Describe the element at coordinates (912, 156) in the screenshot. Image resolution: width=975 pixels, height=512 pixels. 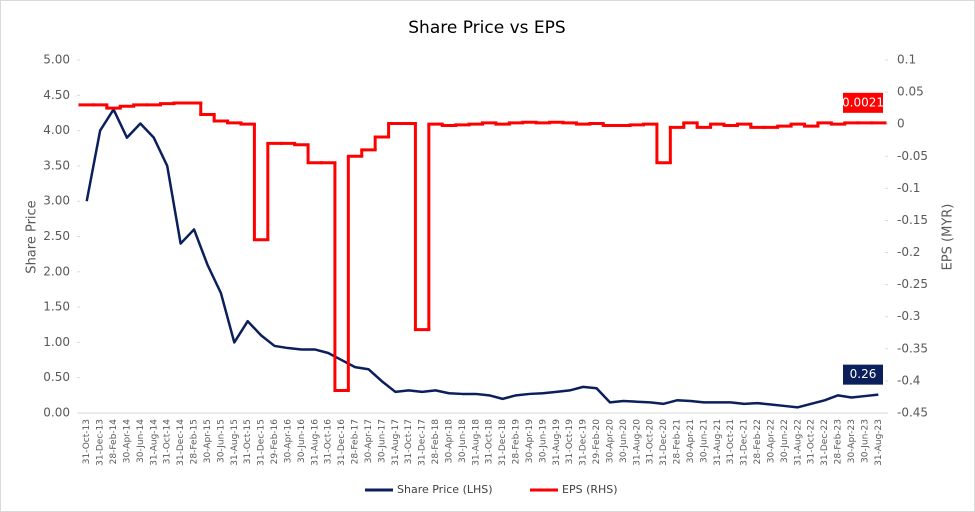
I see `y2-tick-label: -0.05` at that location.